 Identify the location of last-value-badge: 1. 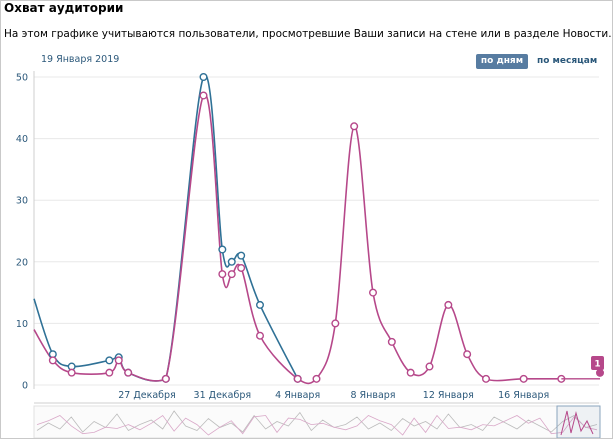
(582, 368).